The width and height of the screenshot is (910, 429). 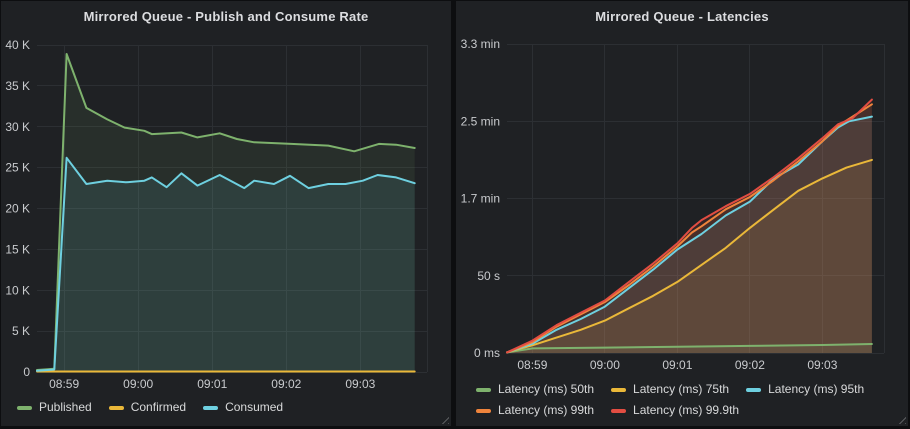 I want to click on y-tick-label: 50 s, so click(x=488, y=276).